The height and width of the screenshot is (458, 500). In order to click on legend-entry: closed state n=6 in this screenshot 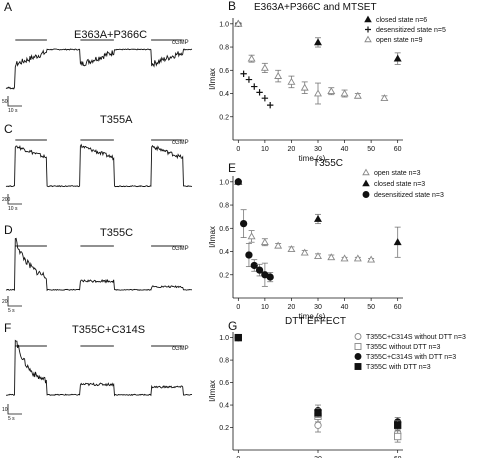, I will do `click(395, 19)`.